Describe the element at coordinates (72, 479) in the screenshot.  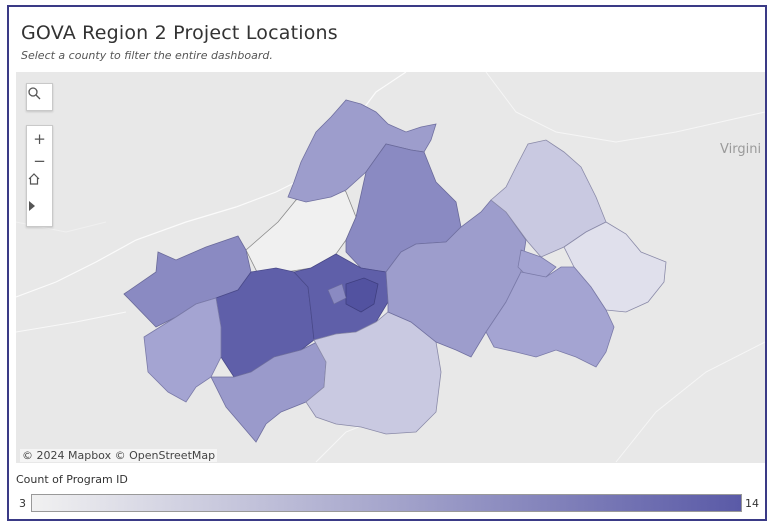
I see `legend-title: Count of Program ID` at that location.